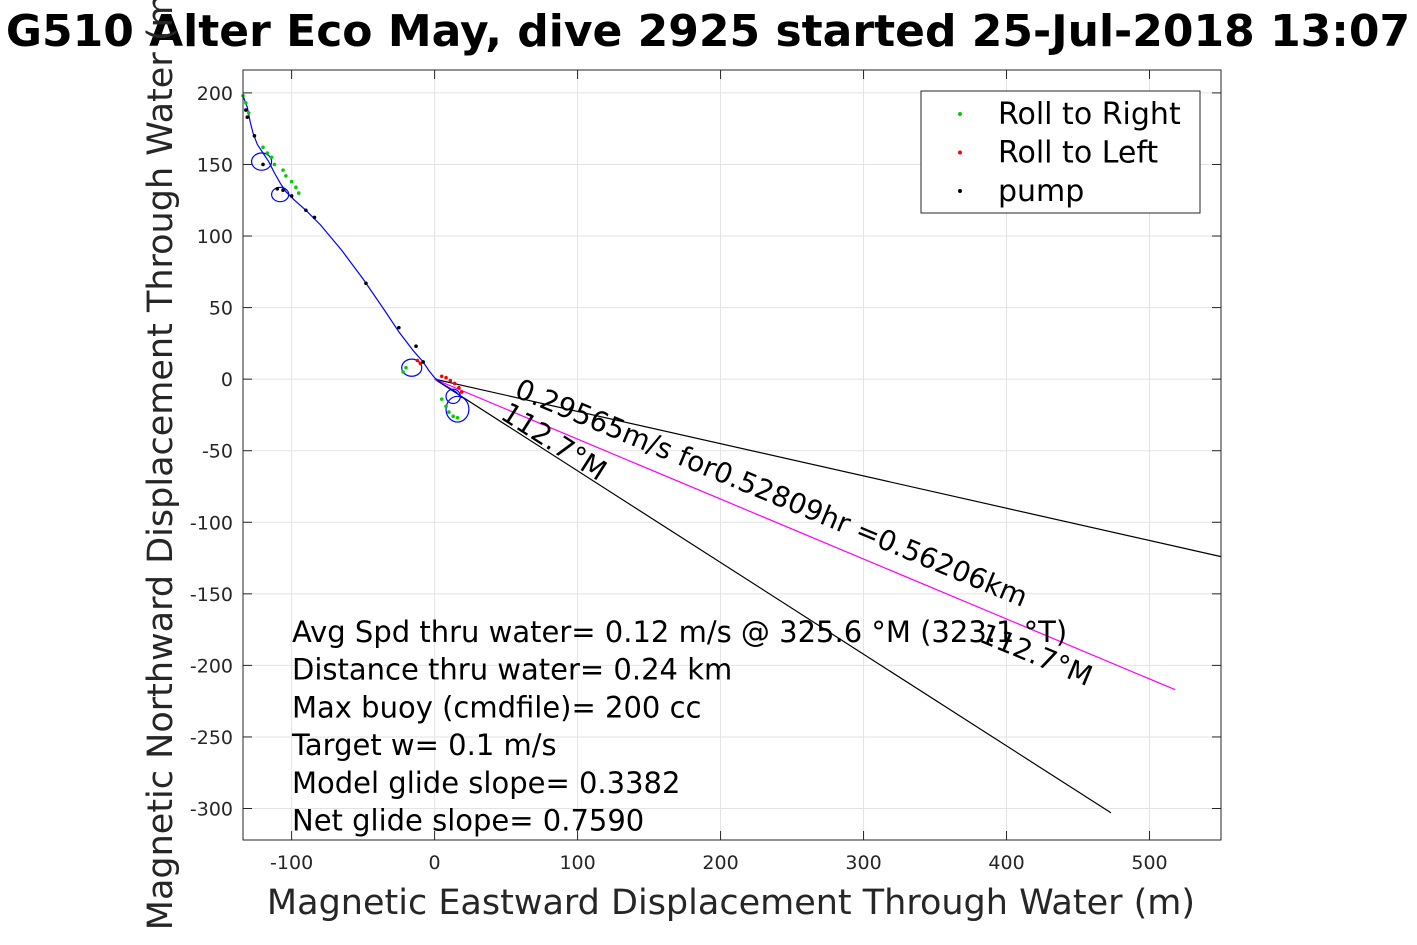 The image size is (1417, 945). What do you see at coordinates (496, 707) in the screenshot?
I see `annotation-line: Max buoy (cmdfile)= 200 cc` at bounding box center [496, 707].